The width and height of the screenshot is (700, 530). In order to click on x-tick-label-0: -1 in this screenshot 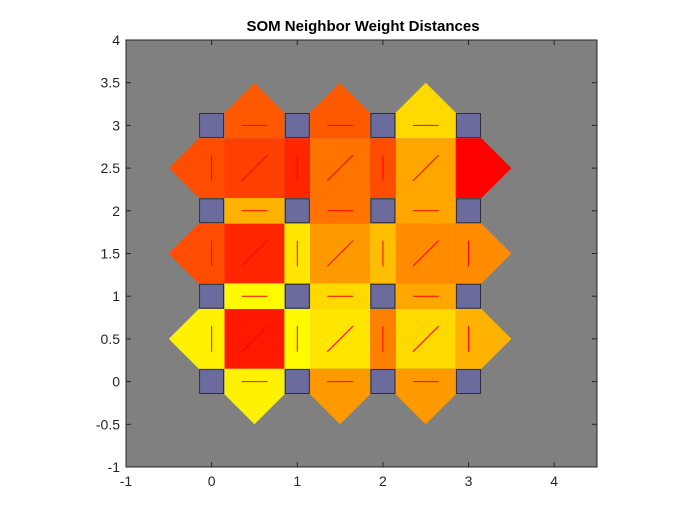, I will do `click(126, 481)`.